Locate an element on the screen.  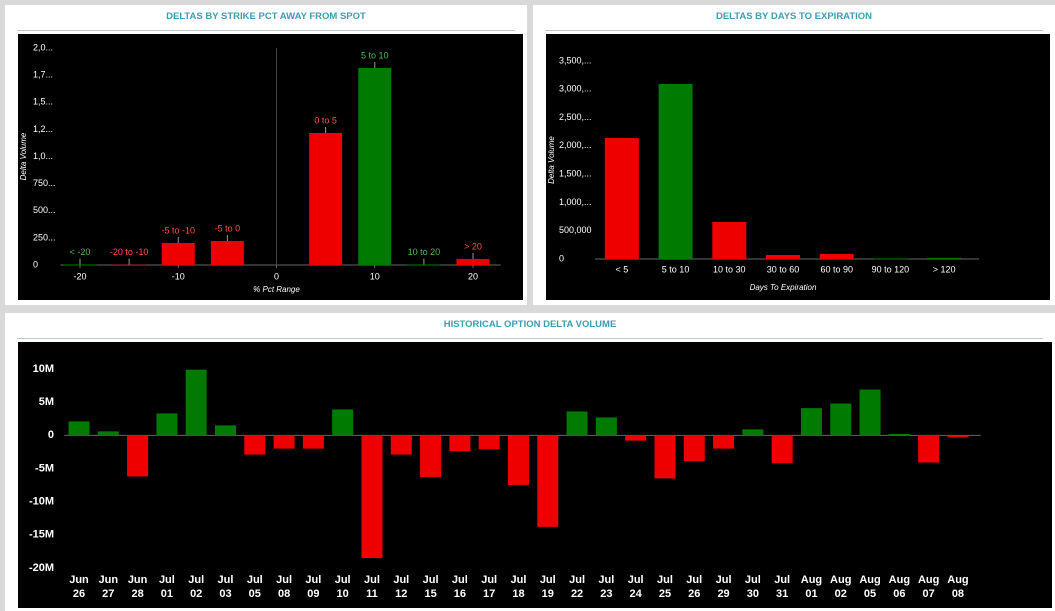
x-tick-label: 19 is located at coordinates (548, 594).